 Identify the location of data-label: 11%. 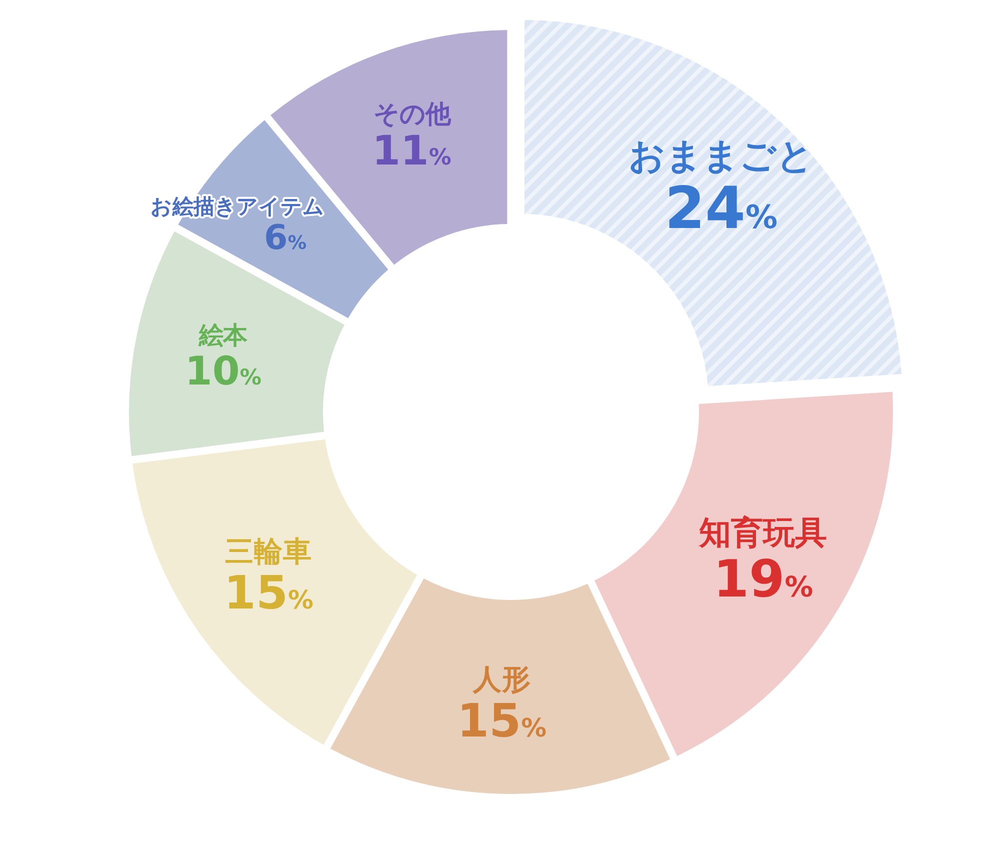
(412, 150).